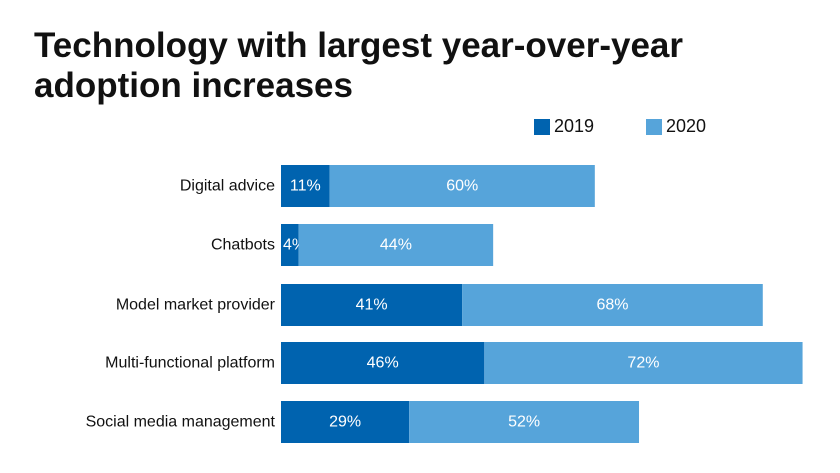 The image size is (840, 473). I want to click on bar-2019-digital-advice, so click(305, 186).